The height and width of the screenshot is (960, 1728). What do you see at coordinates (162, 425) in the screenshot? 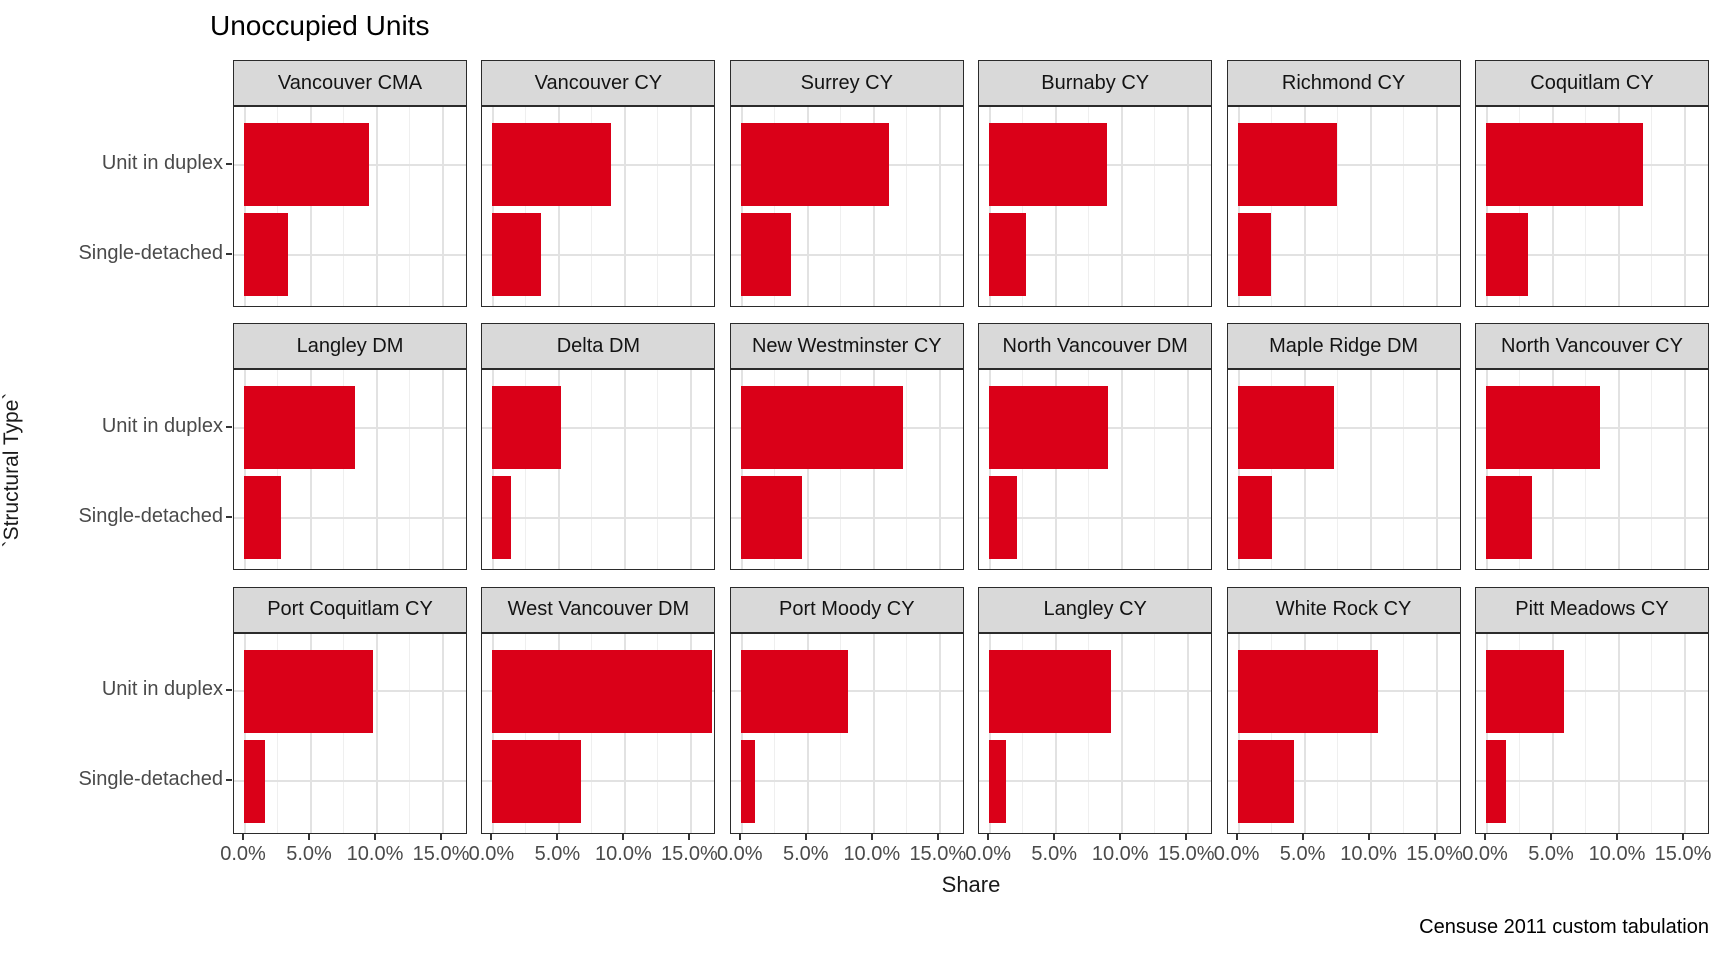
I see `y-tick-label-unit-in-duplex: Unit in duplex` at bounding box center [162, 425].